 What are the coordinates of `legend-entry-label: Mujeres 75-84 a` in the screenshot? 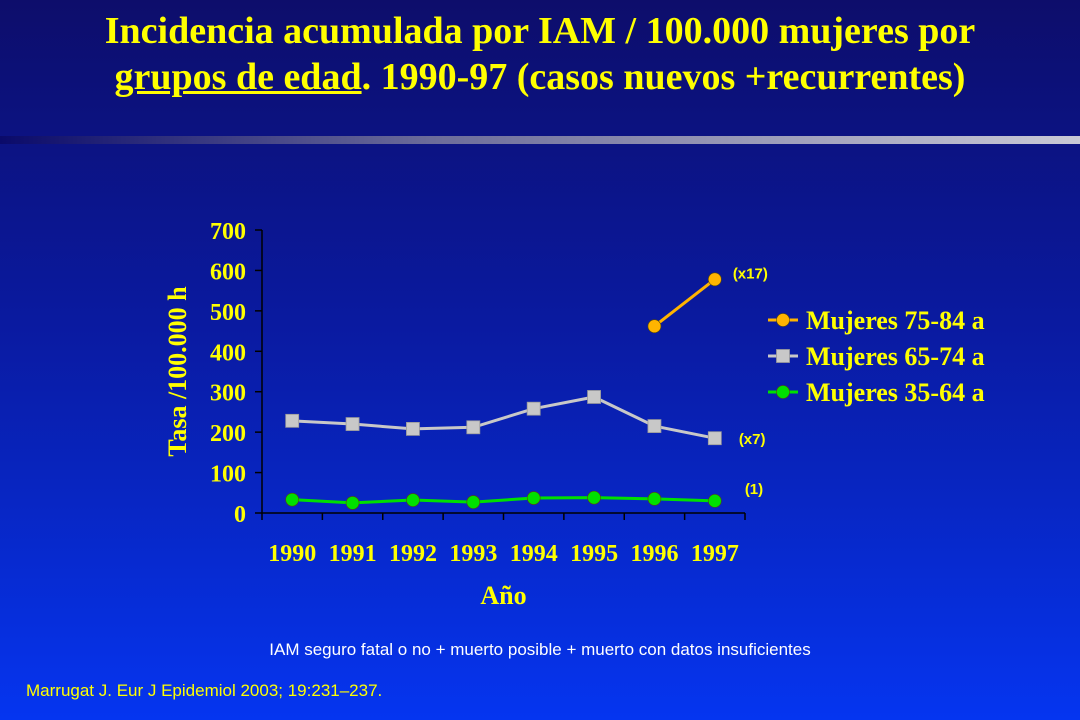 It's located at (895, 320).